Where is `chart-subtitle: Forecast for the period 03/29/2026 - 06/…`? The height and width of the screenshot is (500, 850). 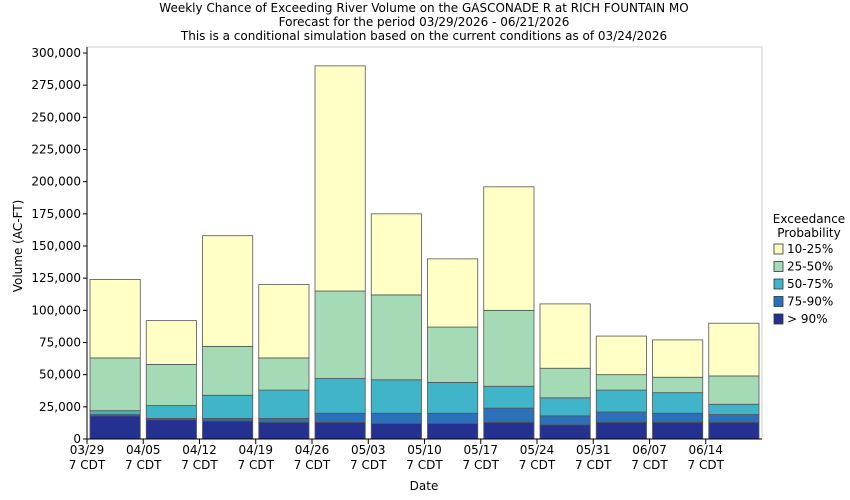
chart-subtitle: Forecast for the period 03/29/2026 - 06/… is located at coordinates (424, 22).